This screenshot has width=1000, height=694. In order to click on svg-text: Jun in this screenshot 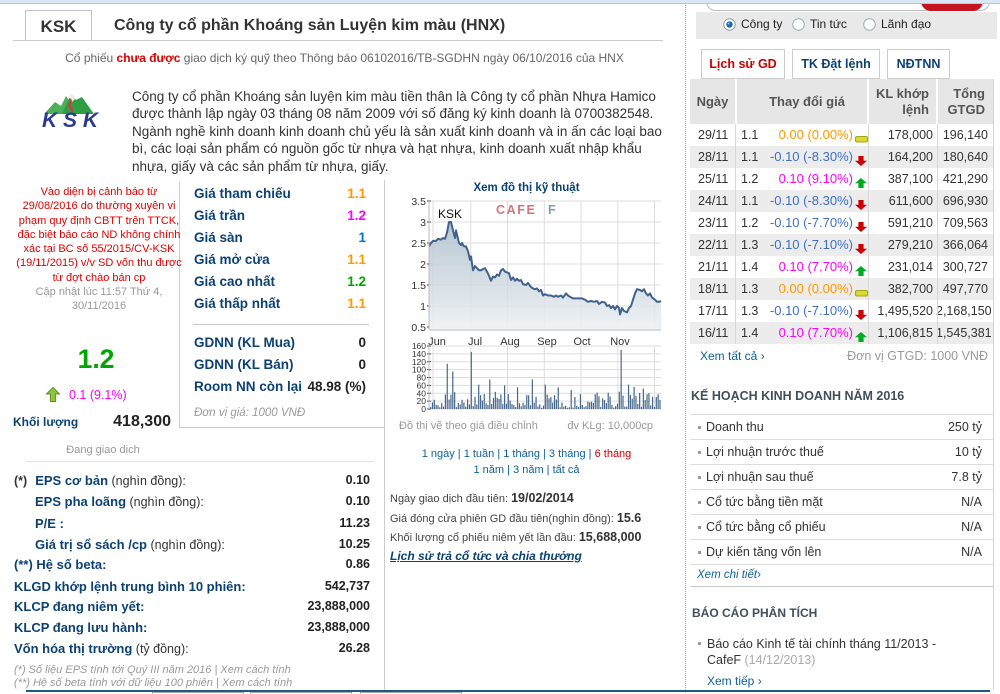, I will do `click(437, 342)`.